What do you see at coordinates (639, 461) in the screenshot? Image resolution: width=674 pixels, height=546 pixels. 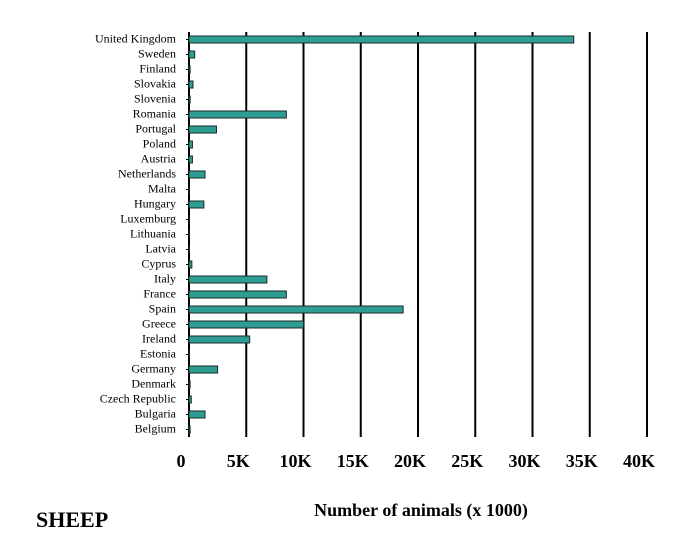 I see `x-tick-label: 40K` at bounding box center [639, 461].